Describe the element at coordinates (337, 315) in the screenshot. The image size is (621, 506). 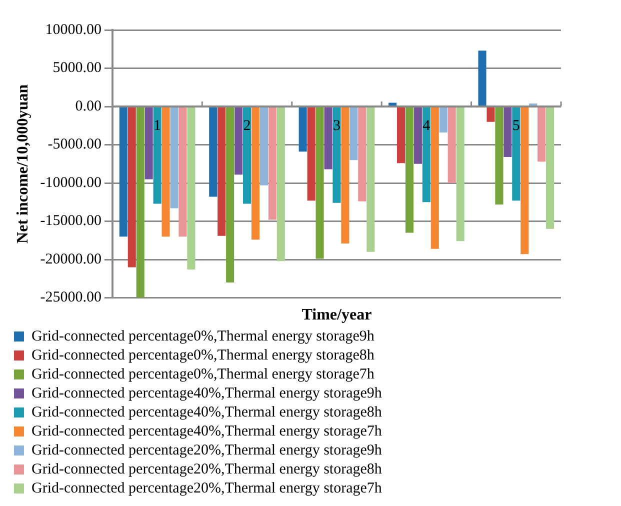
I see `x-axis-title: Time/year` at that location.